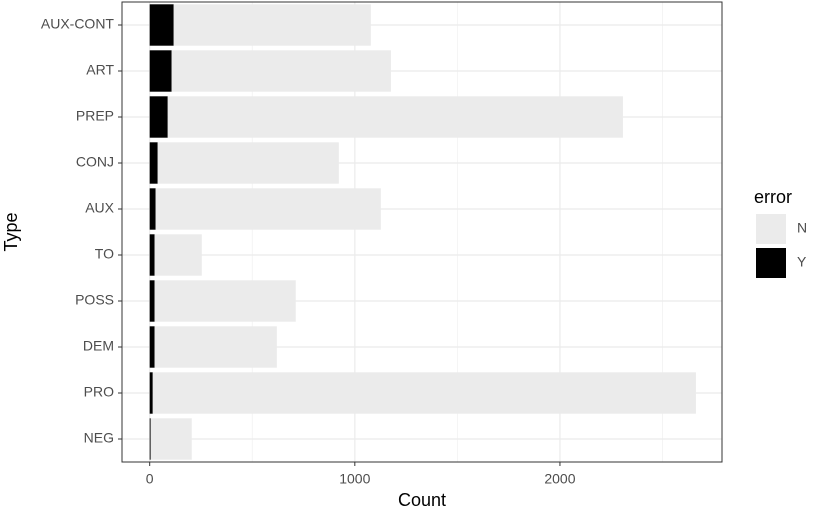 The image size is (827, 510). What do you see at coordinates (100, 70) in the screenshot?
I see `y-tick-label: ART` at bounding box center [100, 70].